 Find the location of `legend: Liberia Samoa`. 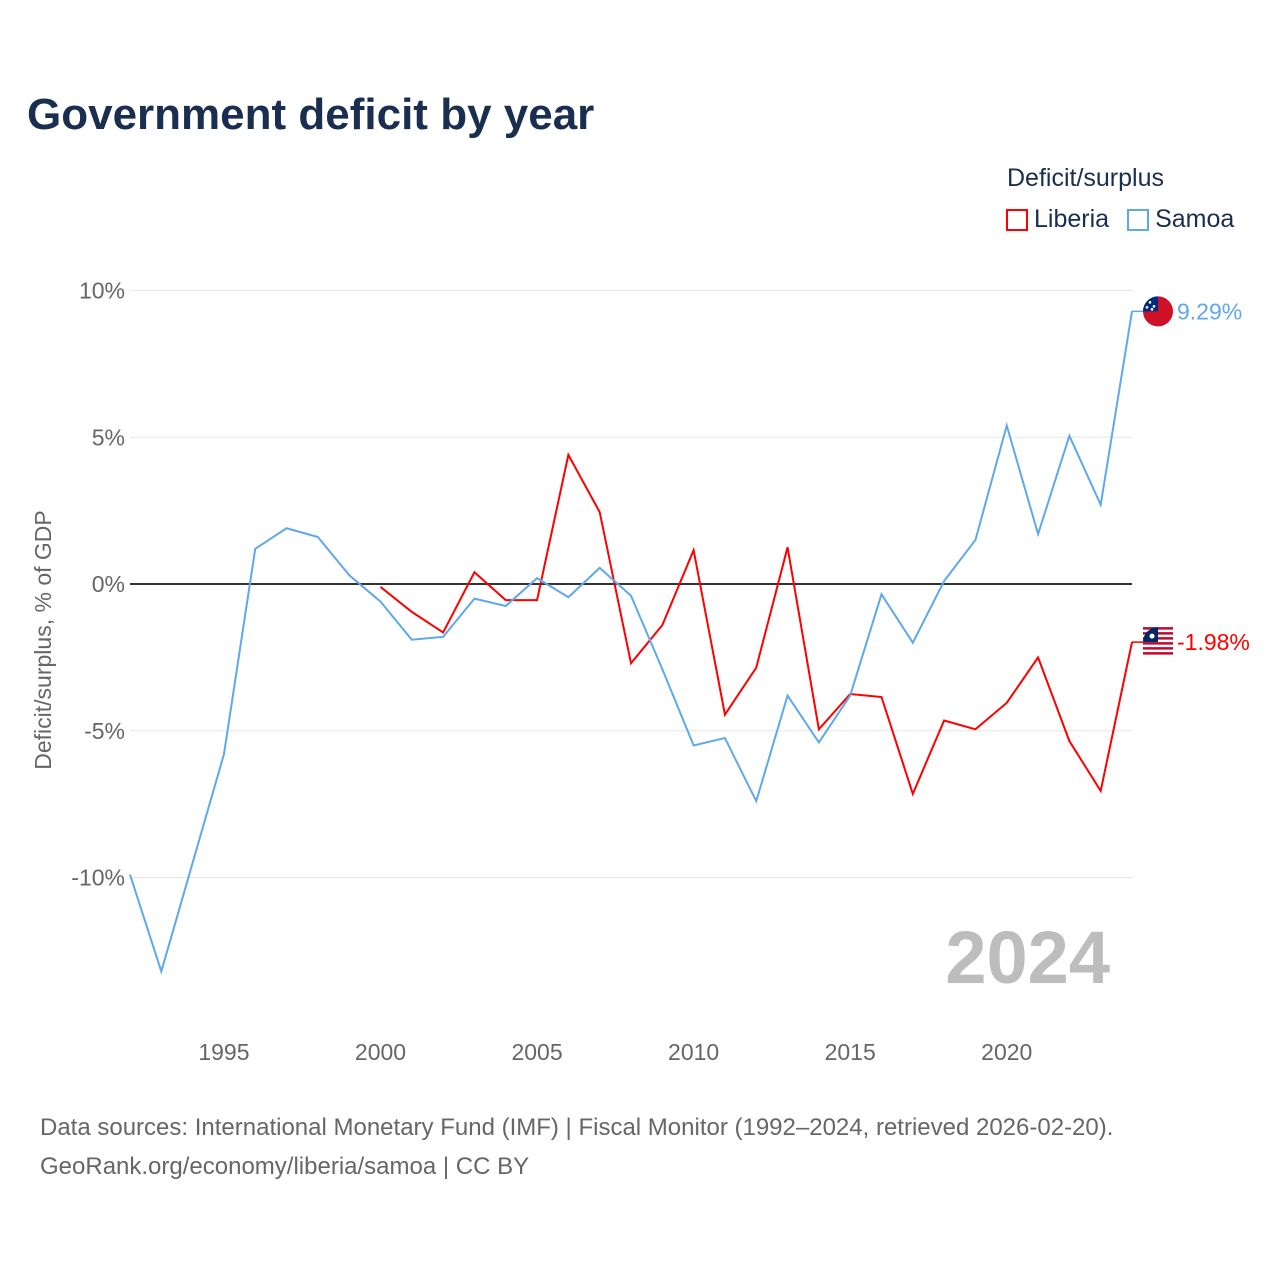

legend: Liberia Samoa is located at coordinates (1120, 219).